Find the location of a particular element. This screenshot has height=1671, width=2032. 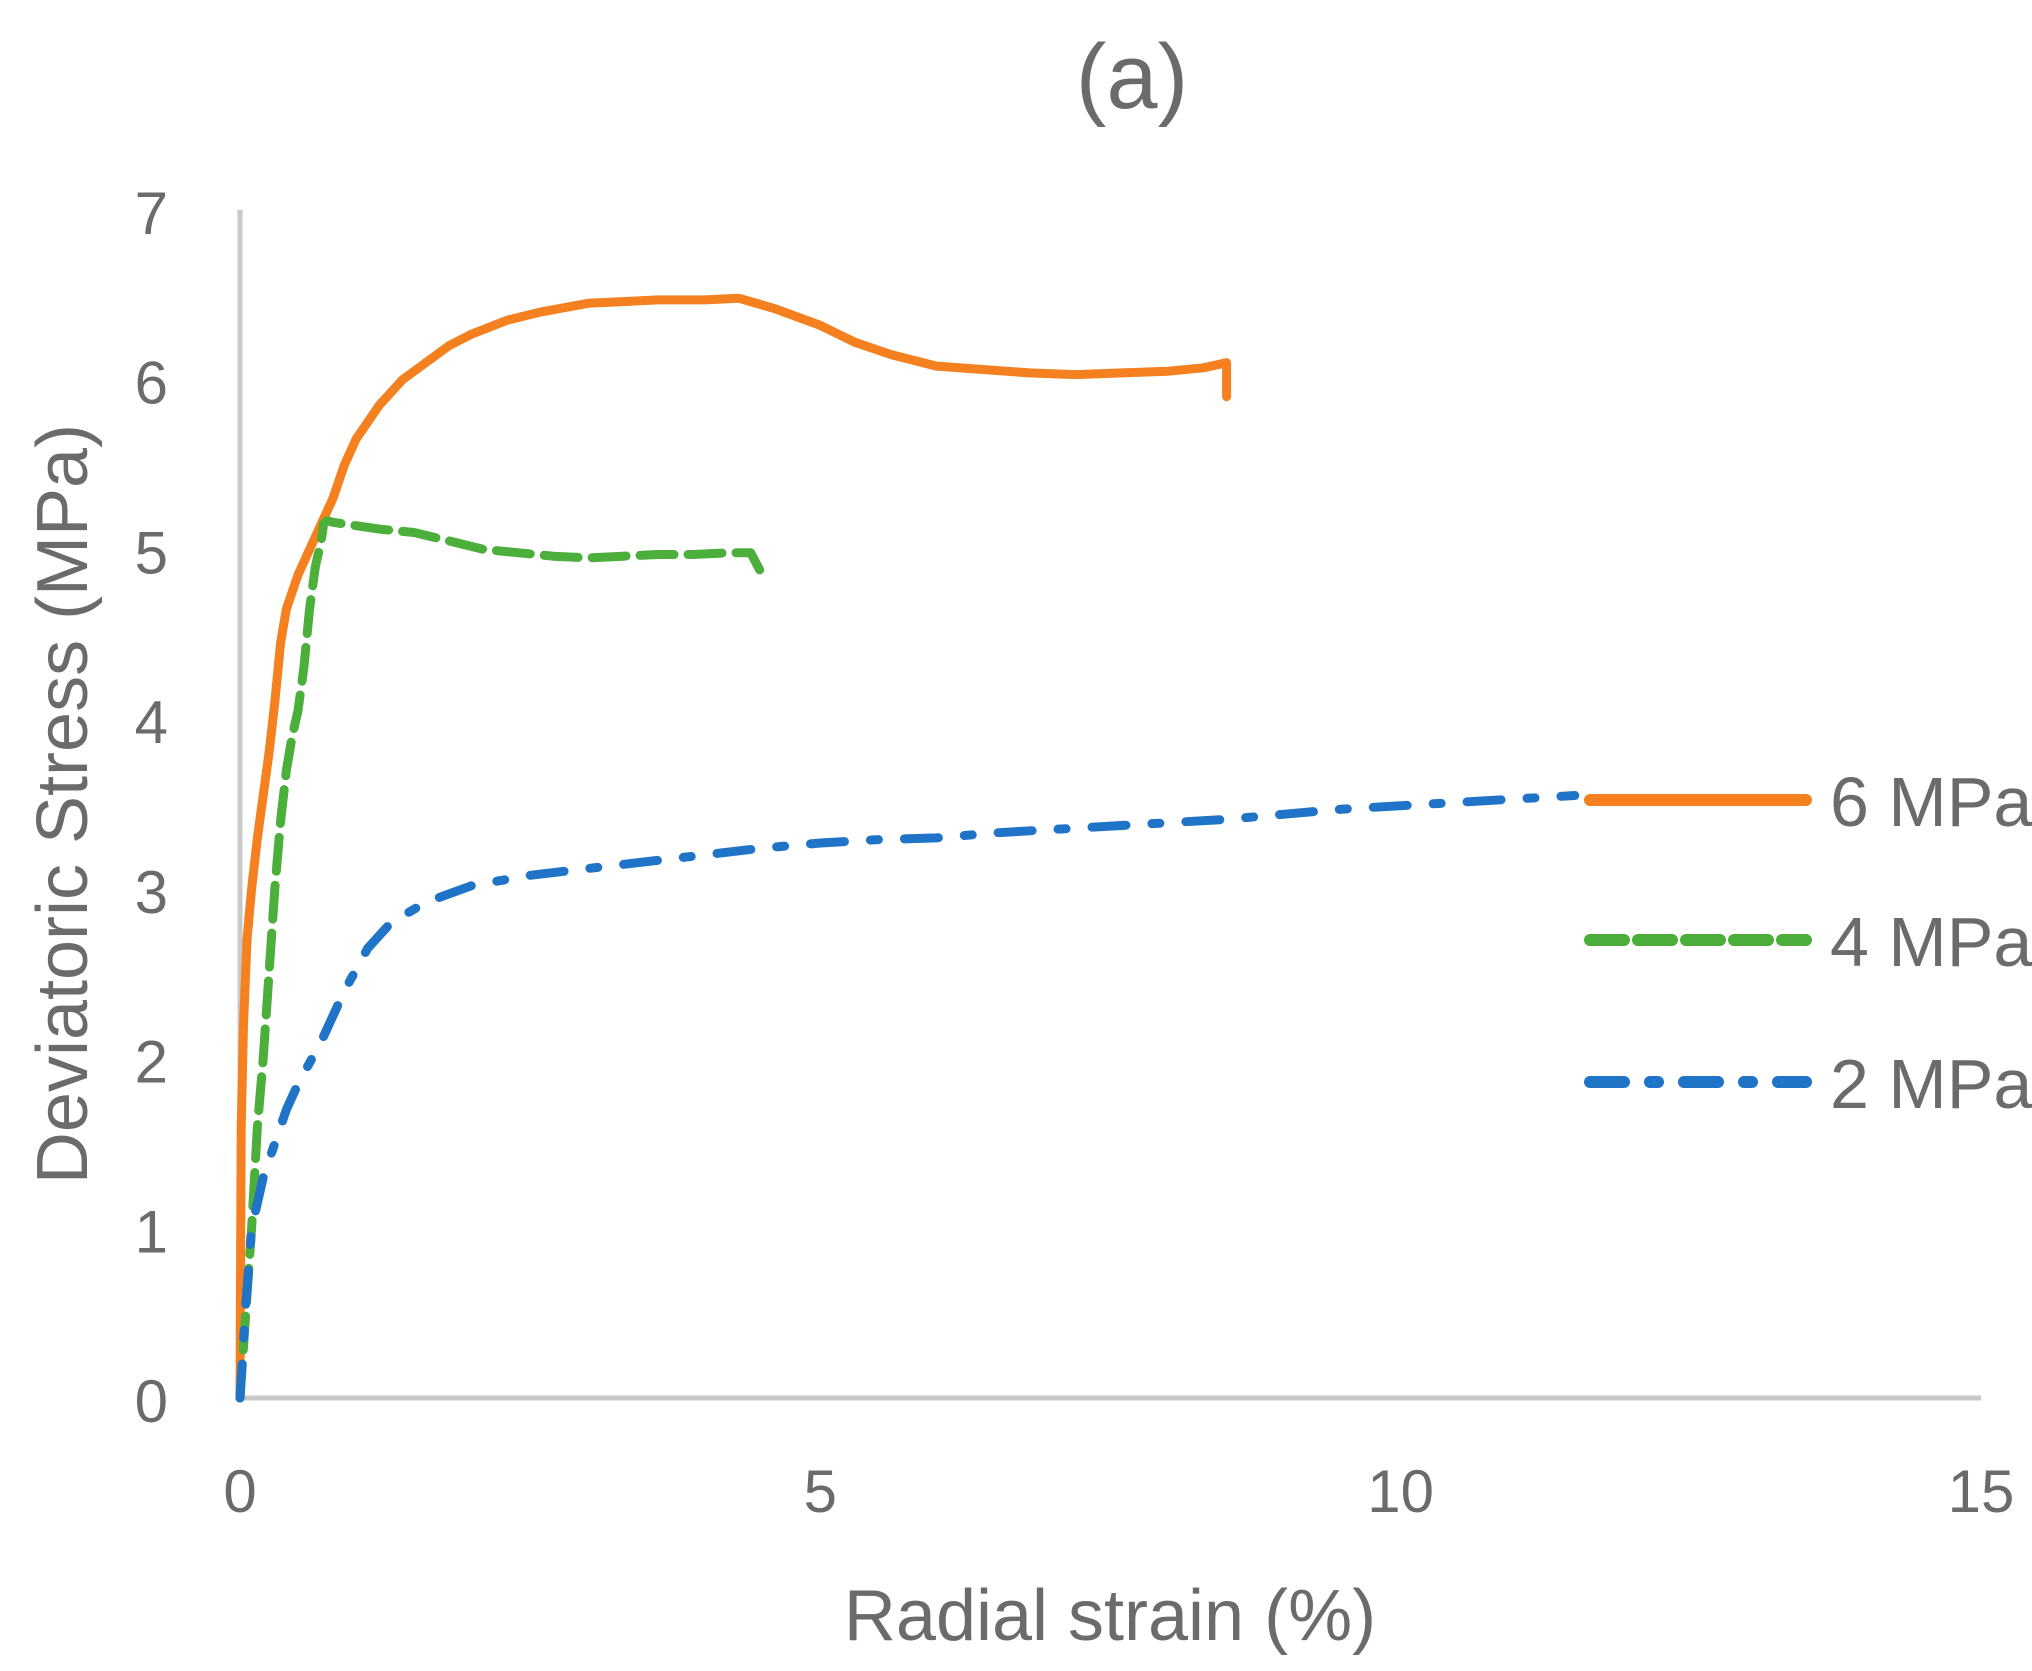

x-tick-label: 10 is located at coordinates (1400, 1491).